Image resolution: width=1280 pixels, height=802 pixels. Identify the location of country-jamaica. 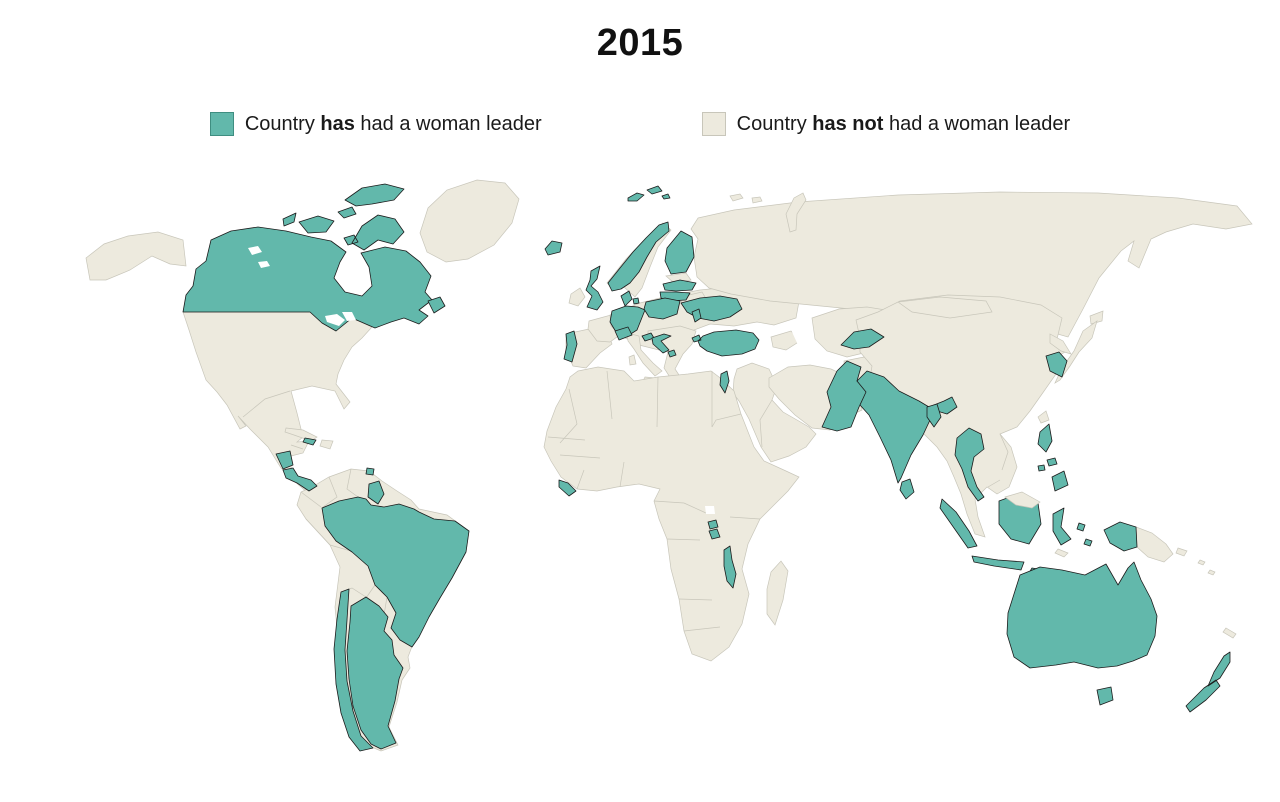
(309, 441).